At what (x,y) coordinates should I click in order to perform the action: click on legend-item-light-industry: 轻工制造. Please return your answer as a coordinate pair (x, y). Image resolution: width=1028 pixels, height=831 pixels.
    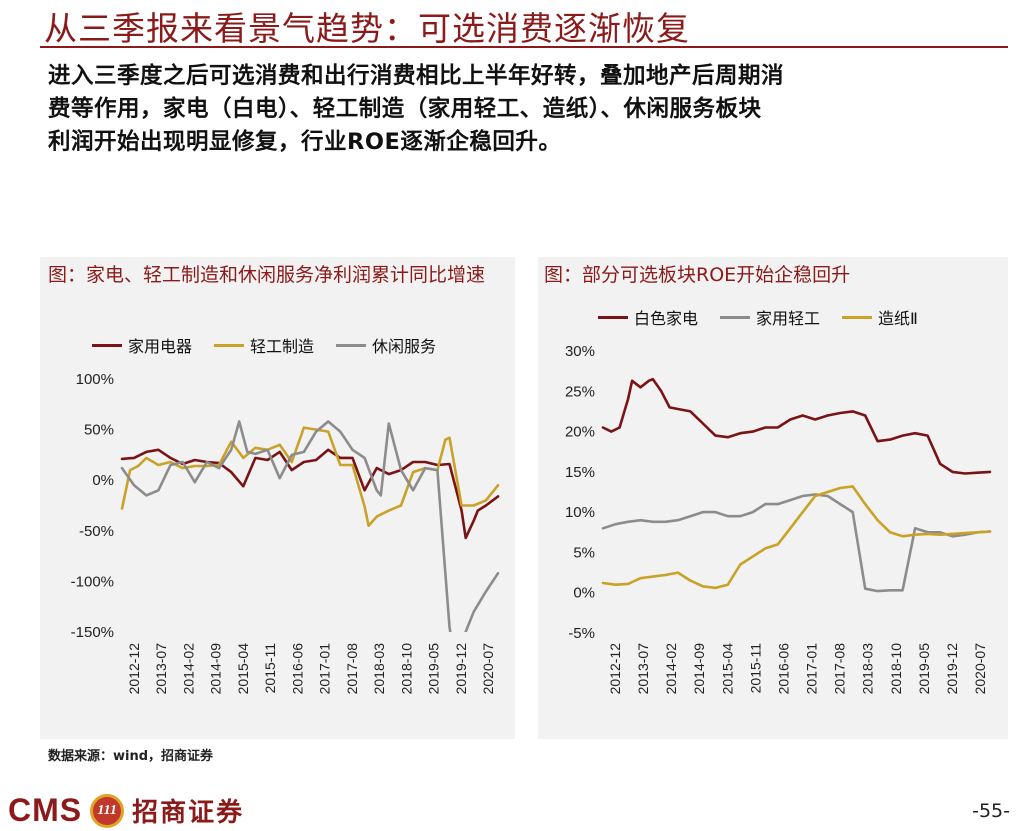
    Looking at the image, I should click on (264, 345).